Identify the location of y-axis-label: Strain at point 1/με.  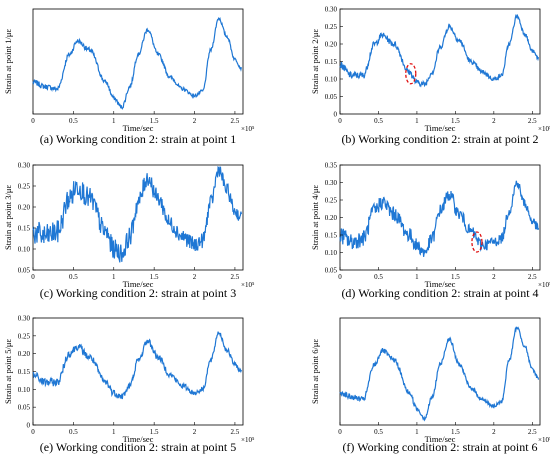
(8, 61).